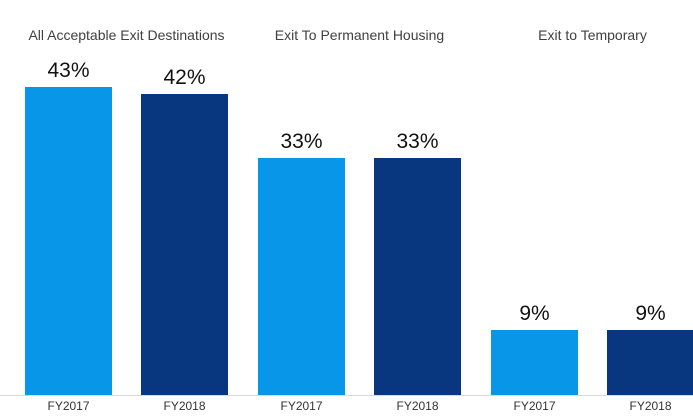 The height and width of the screenshot is (417, 693). I want to click on baseline, so click(346, 395).